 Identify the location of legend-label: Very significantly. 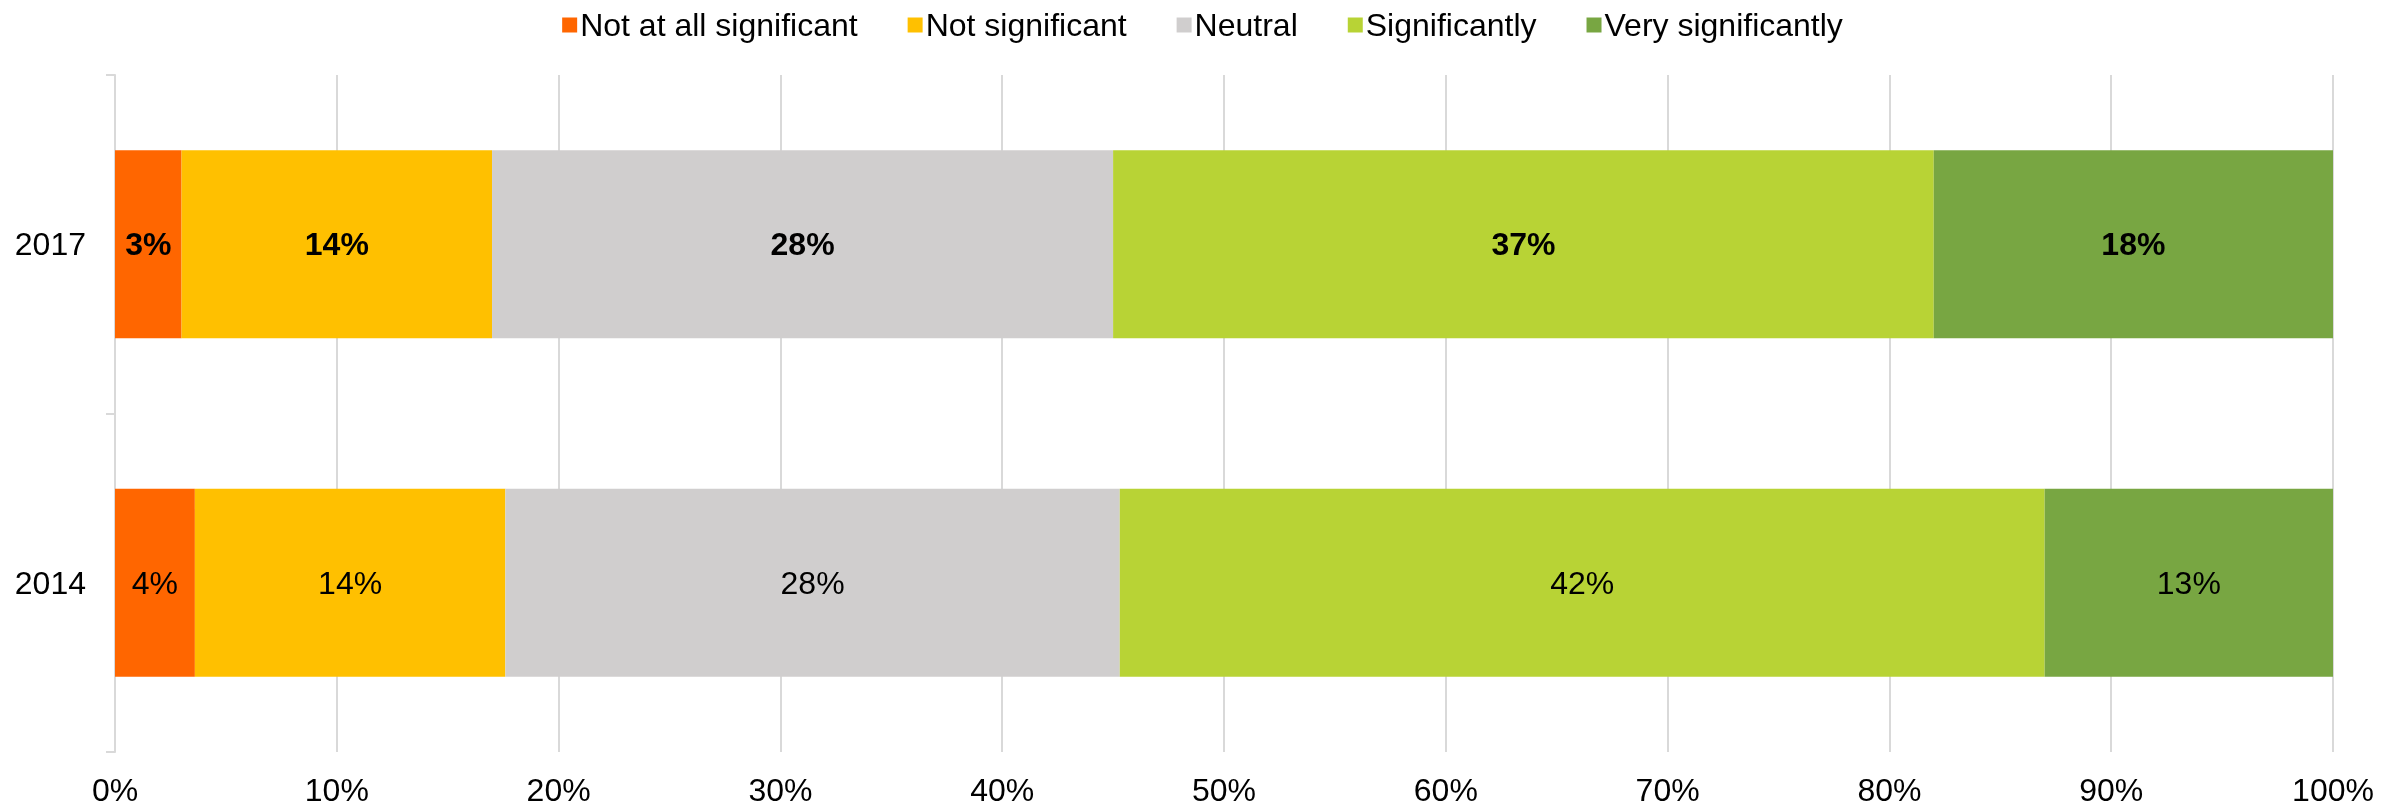
(1723, 25).